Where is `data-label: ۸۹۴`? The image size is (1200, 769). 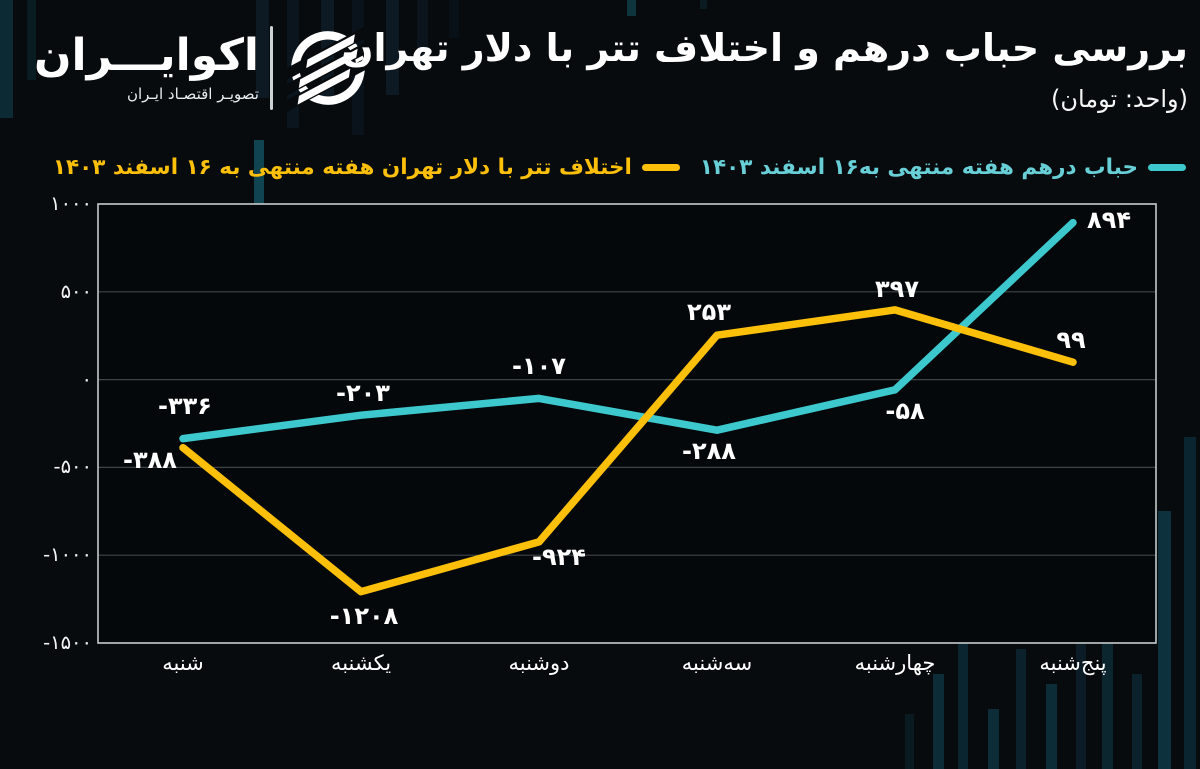 data-label: ۸۹۴ is located at coordinates (1109, 220).